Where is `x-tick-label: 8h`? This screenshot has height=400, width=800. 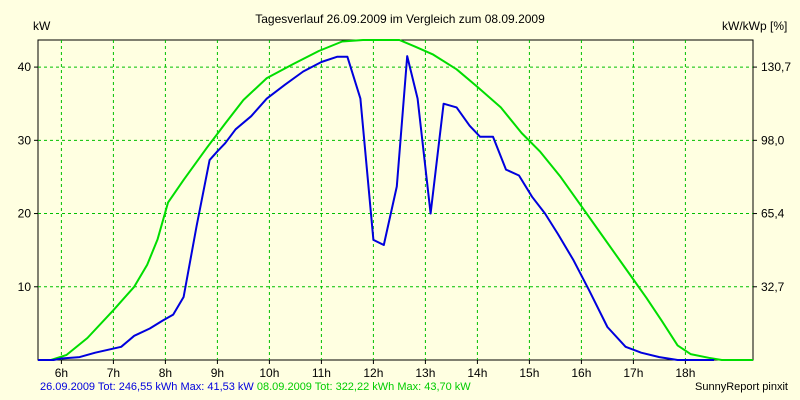
x-tick-label: 8h is located at coordinates (165, 373).